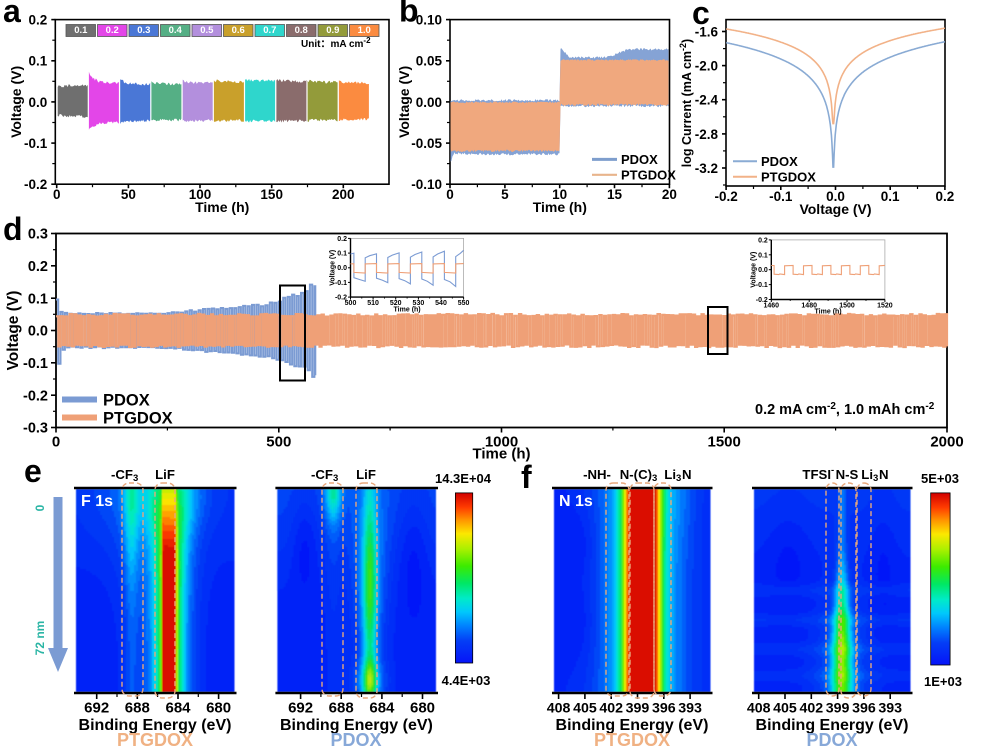 This screenshot has height=750, width=988. What do you see at coordinates (176, 30) in the screenshot?
I see `svg-text: 0.4` at bounding box center [176, 30].